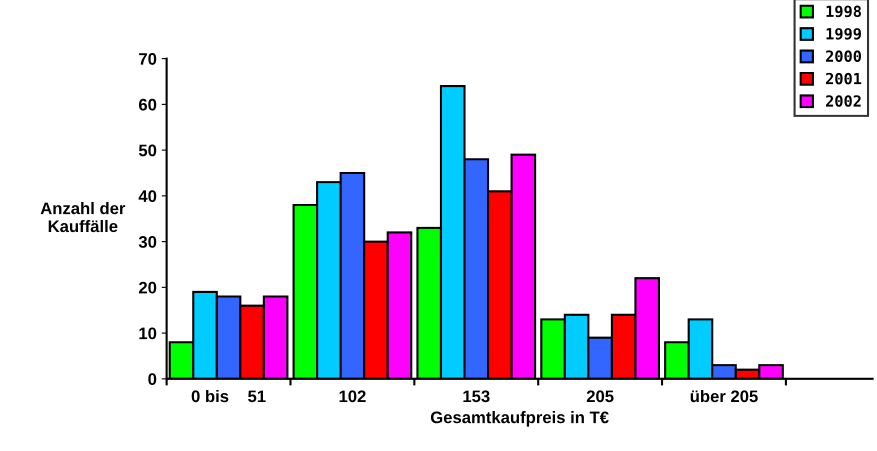 The image size is (877, 451). What do you see at coordinates (147, 288) in the screenshot?
I see `y-tick-label: 20` at bounding box center [147, 288].